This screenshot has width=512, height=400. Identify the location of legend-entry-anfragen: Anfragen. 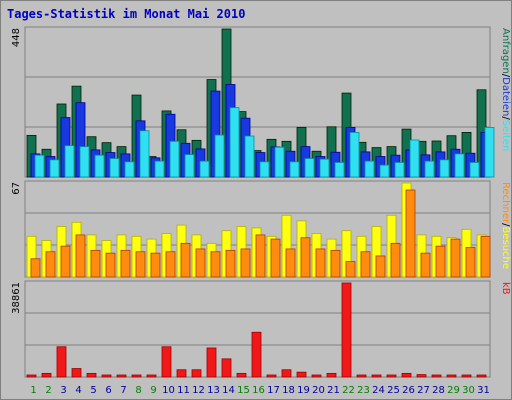
(505, 51).